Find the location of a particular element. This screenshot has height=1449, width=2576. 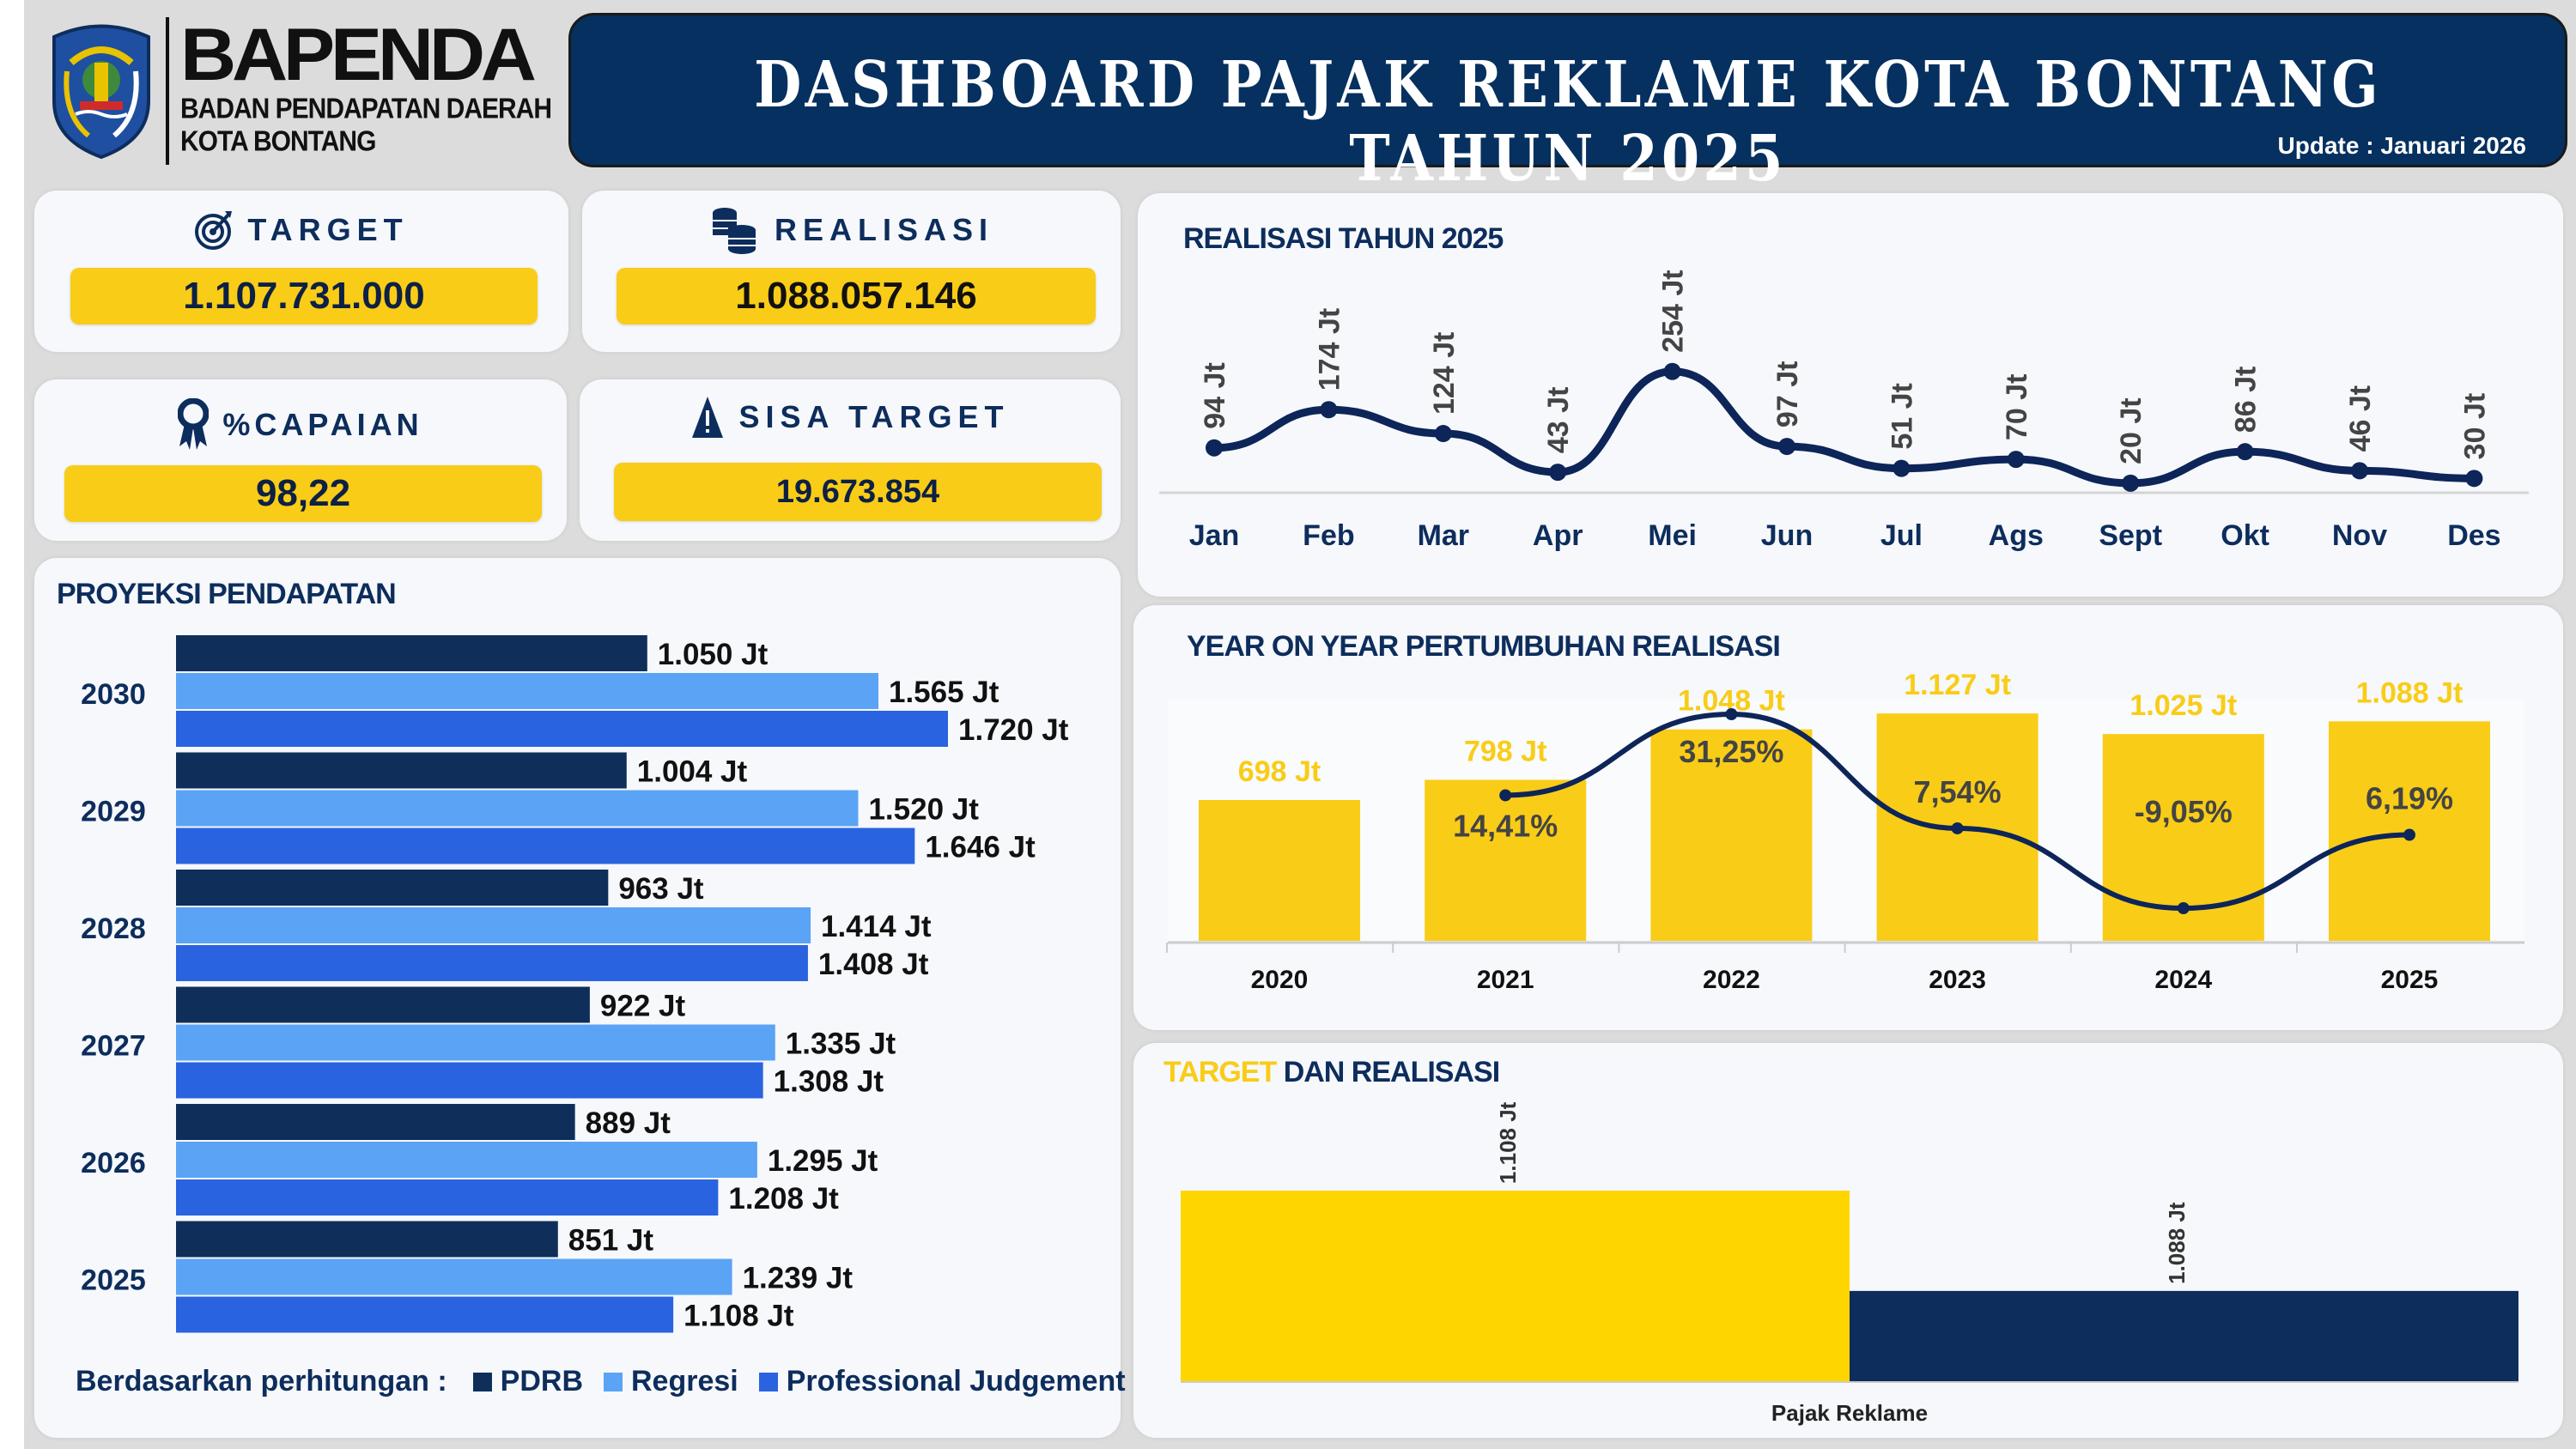

award-ribbon-icon is located at coordinates (194, 424).